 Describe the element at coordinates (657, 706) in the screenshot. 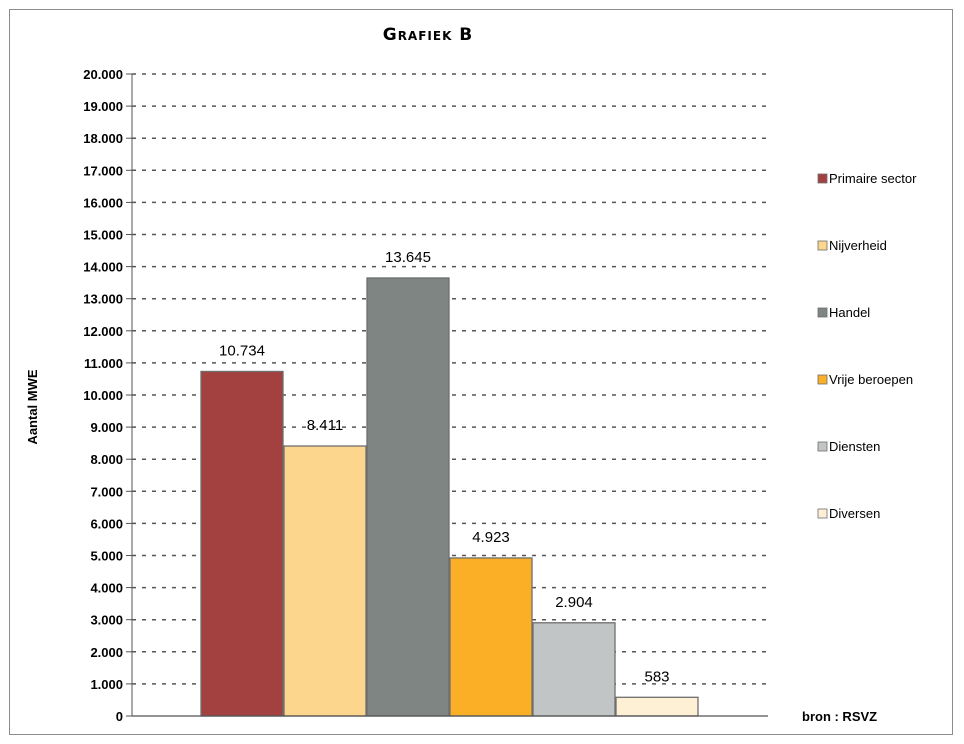

I see `bar-diversen` at that location.